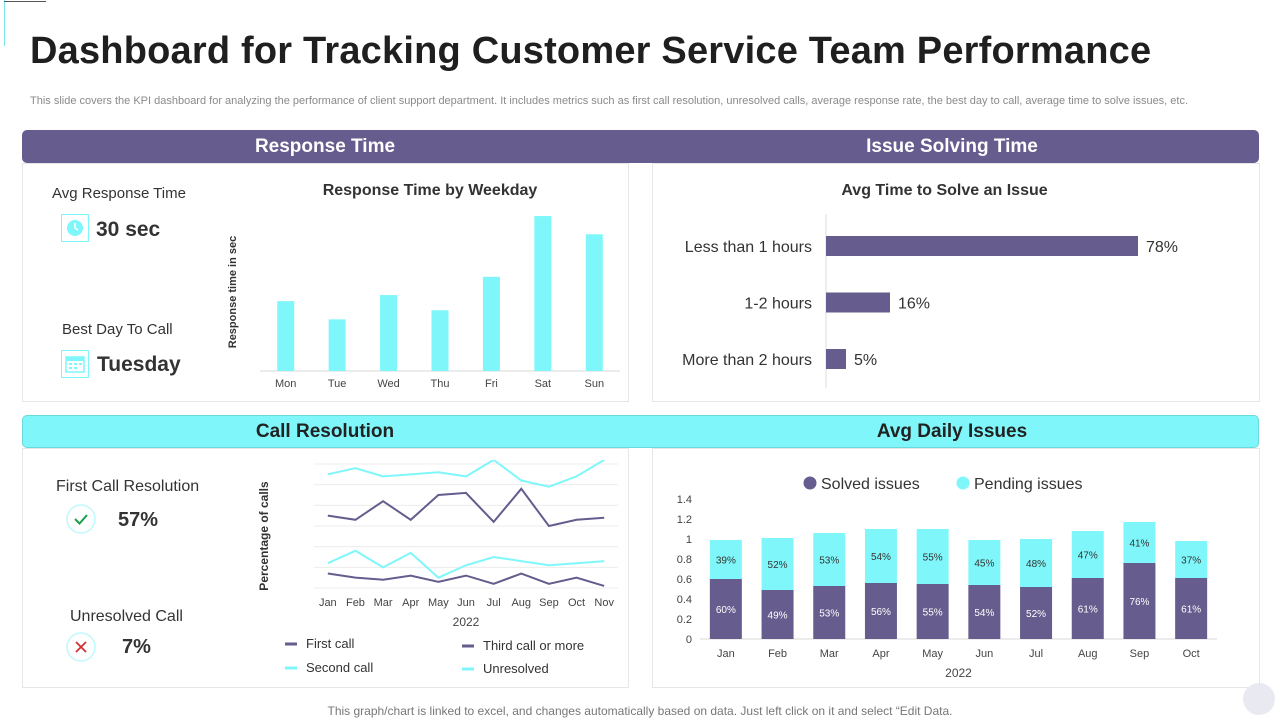  I want to click on solve-value-label: 16%, so click(914, 304).